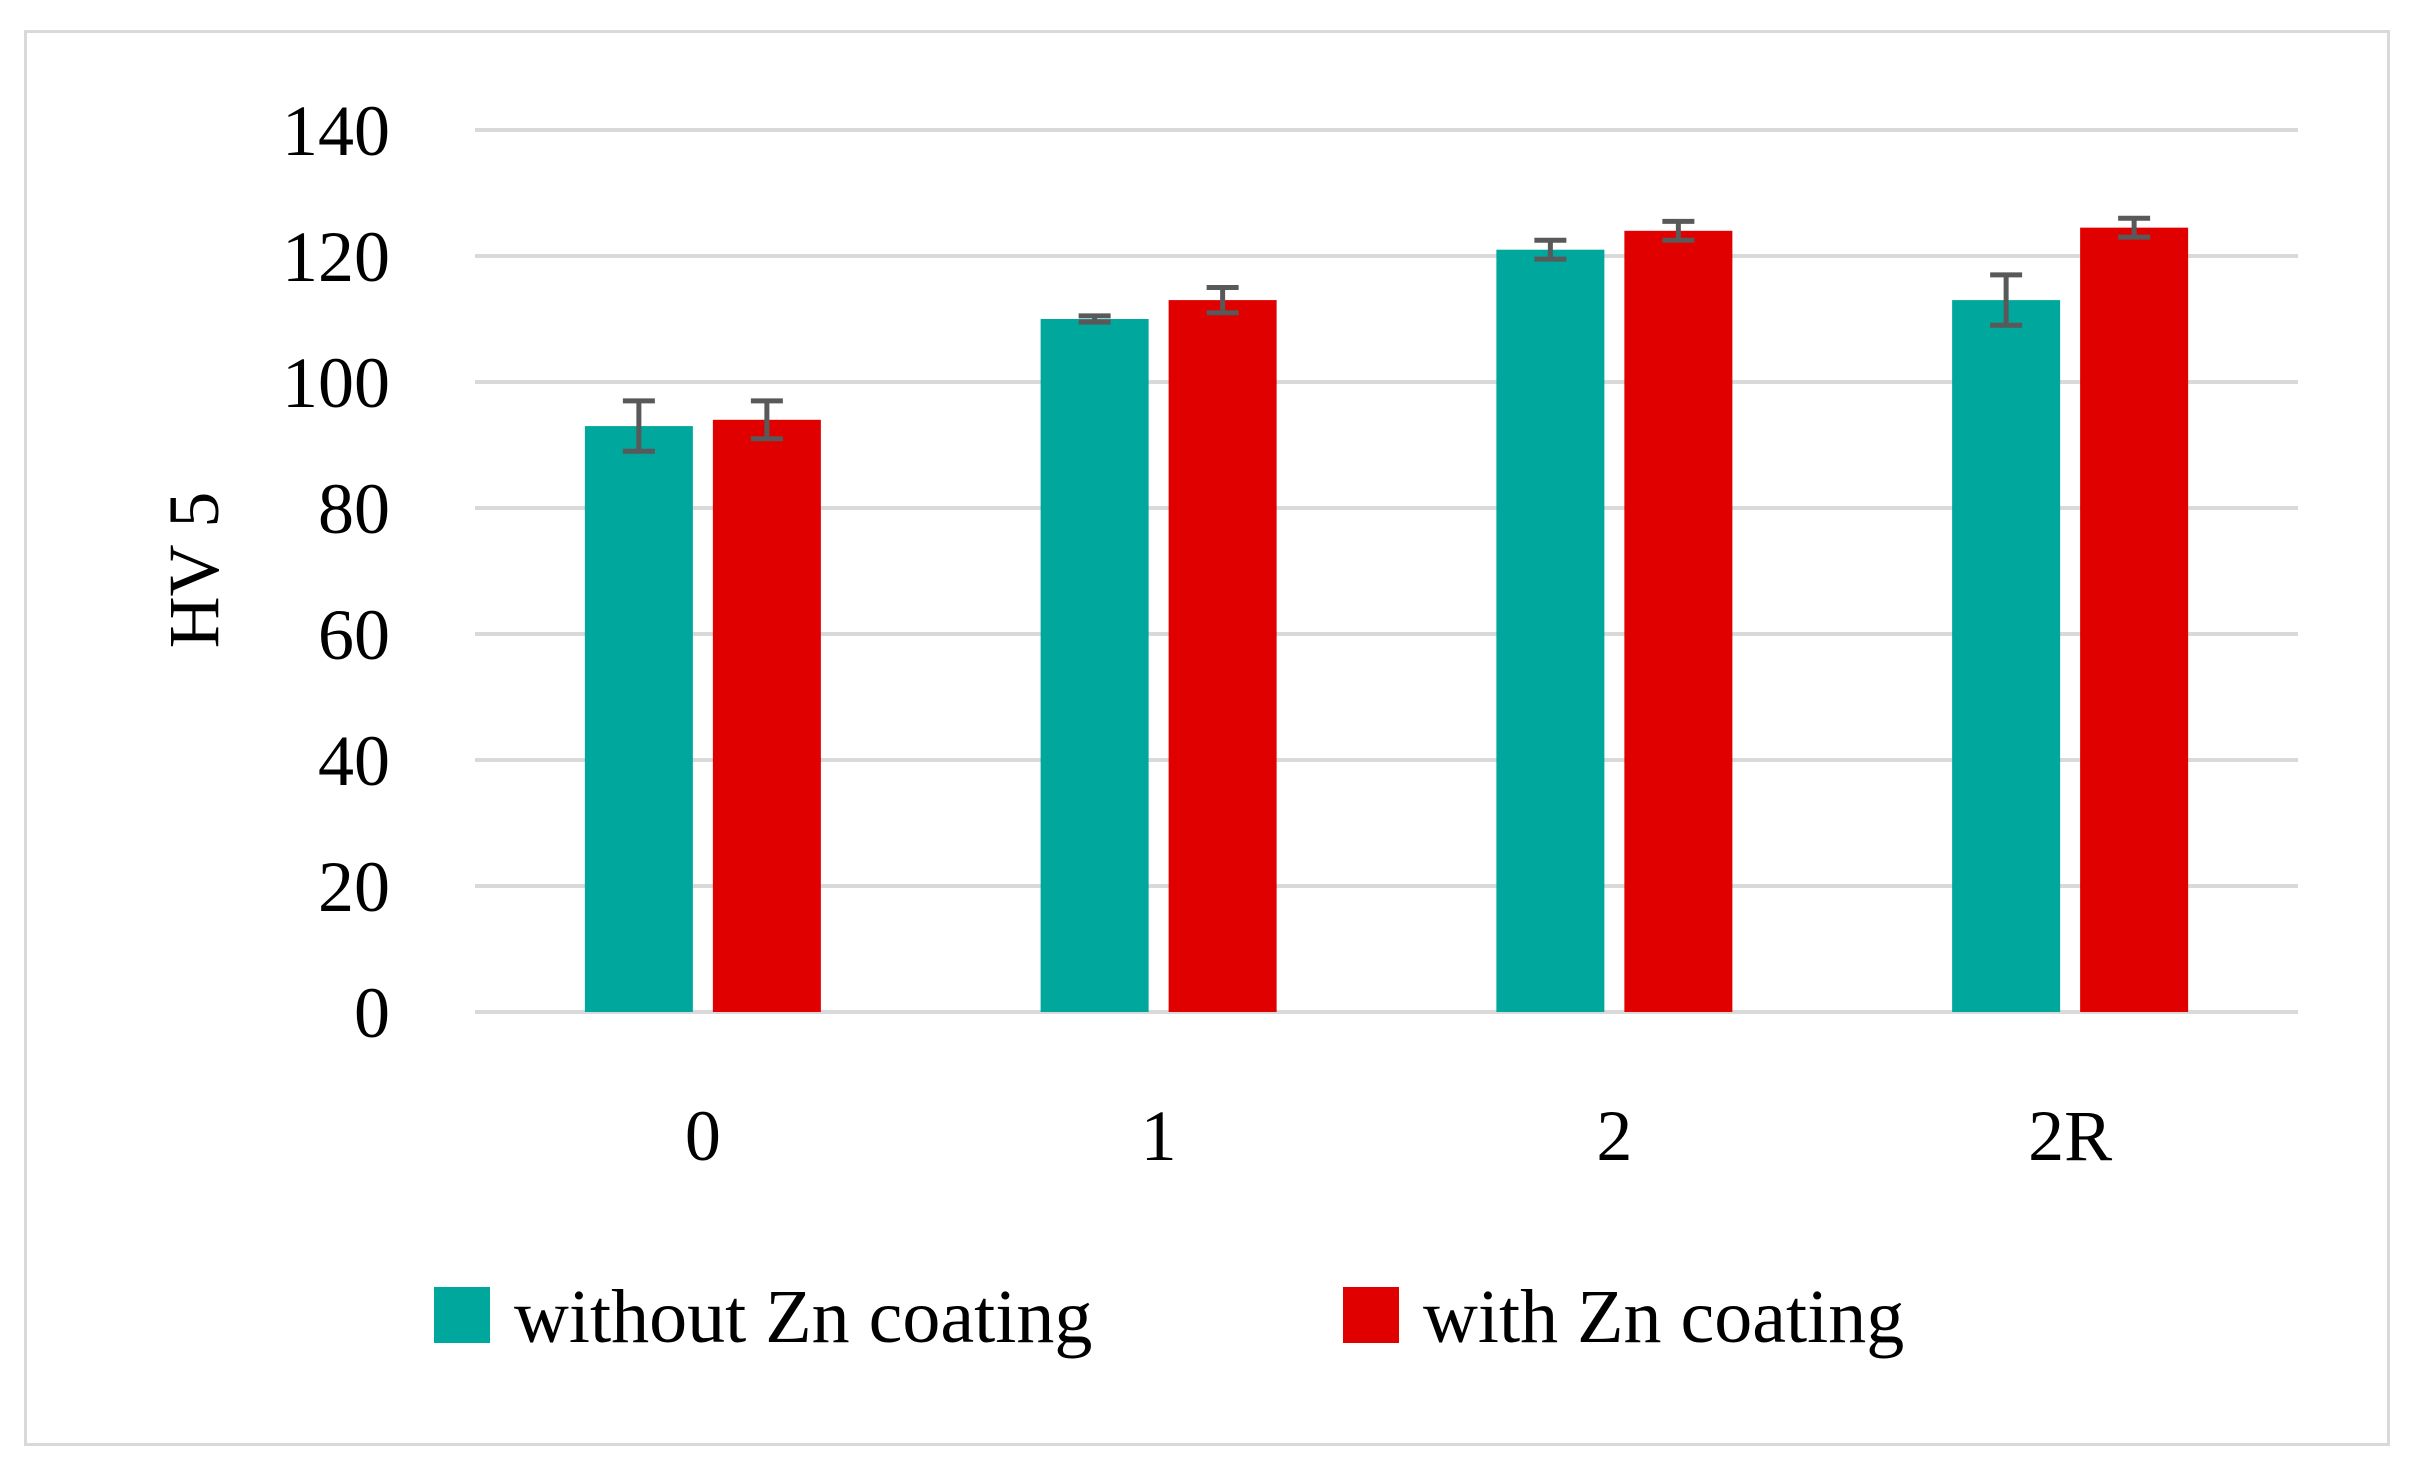  I want to click on y-axis-ticks: 0 20 40 60 80 100 120 140, so click(336, 572).